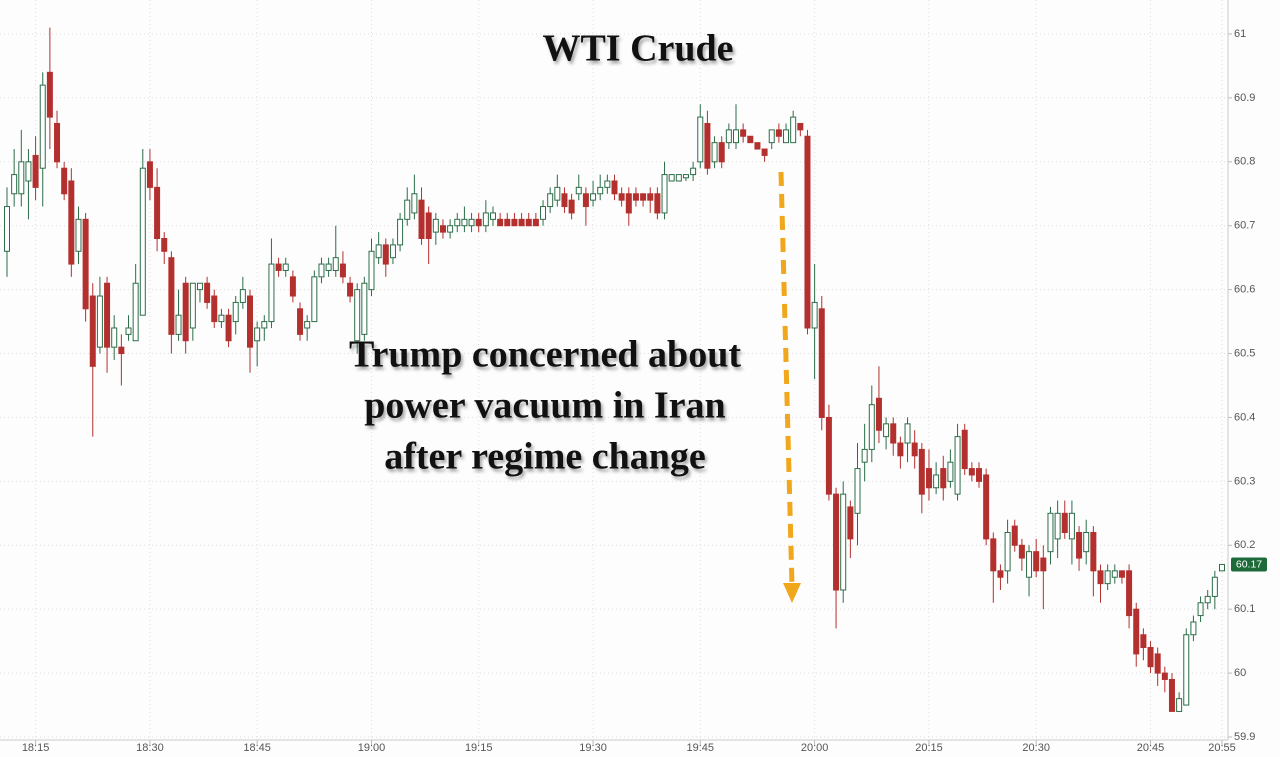 The height and width of the screenshot is (757, 1280). What do you see at coordinates (1244, 353) in the screenshot?
I see `y-tick-label: 60.5` at bounding box center [1244, 353].